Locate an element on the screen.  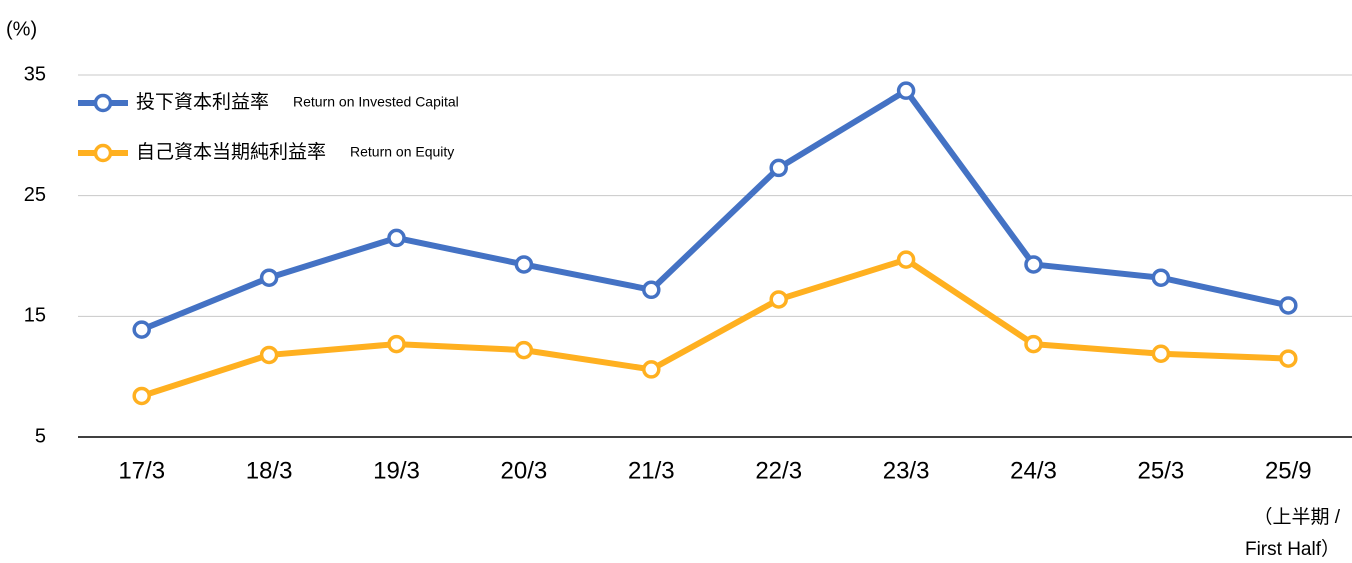
y-tick-label: 5 is located at coordinates (40, 436).